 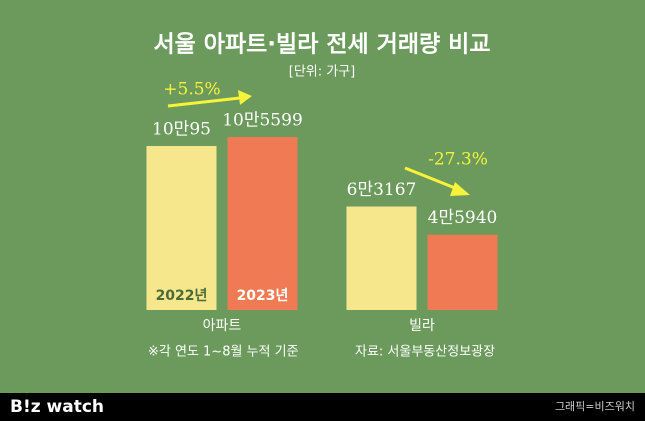 I want to click on value-label: 10만5599, so click(x=262, y=121).